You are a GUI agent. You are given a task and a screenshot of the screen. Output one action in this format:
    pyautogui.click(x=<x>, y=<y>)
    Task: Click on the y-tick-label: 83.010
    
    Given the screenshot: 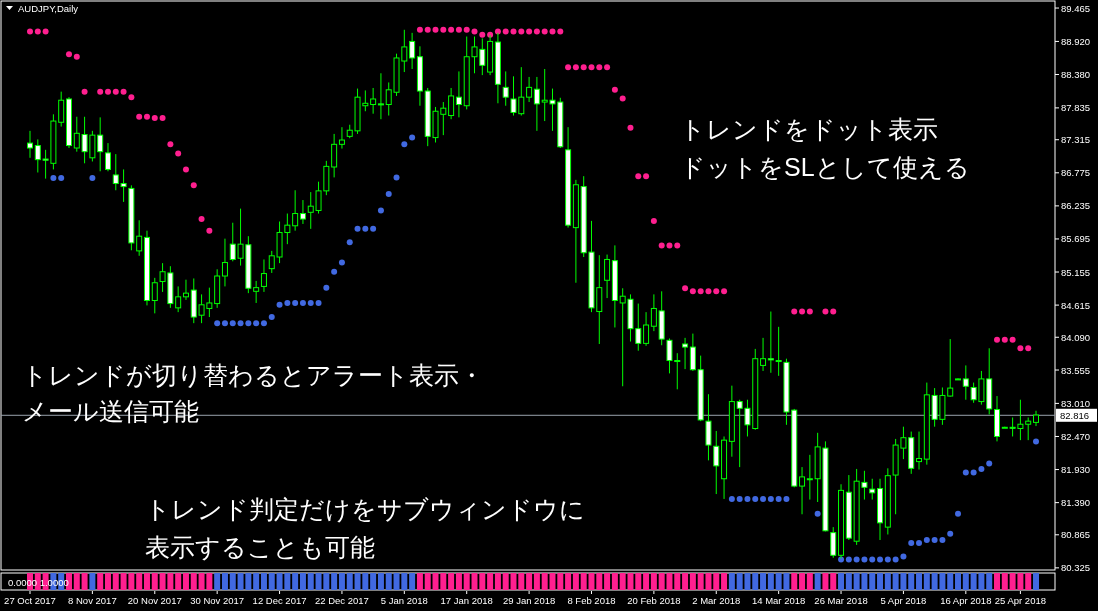 What is the action you would take?
    pyautogui.click(x=1076, y=403)
    